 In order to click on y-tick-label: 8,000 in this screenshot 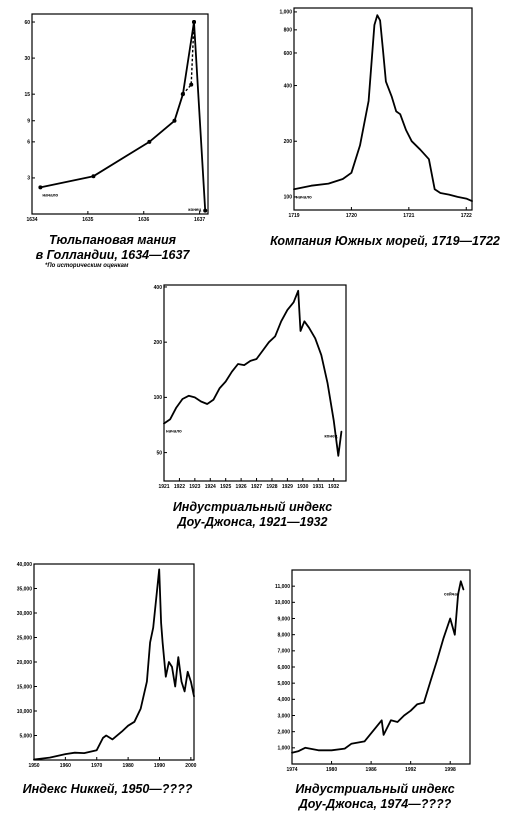, I will do `click(283, 635)`.